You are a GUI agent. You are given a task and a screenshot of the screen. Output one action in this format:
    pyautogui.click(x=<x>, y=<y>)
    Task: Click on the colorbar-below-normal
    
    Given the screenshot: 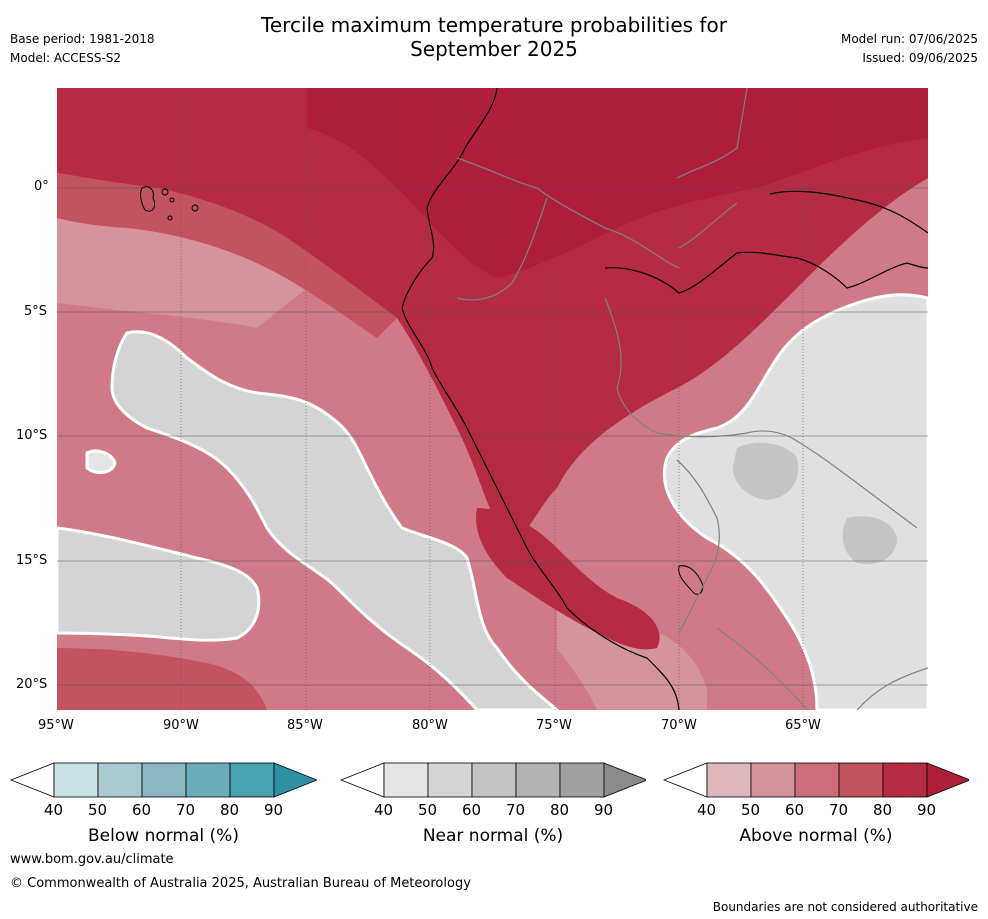 What is the action you would take?
    pyautogui.click(x=164, y=780)
    